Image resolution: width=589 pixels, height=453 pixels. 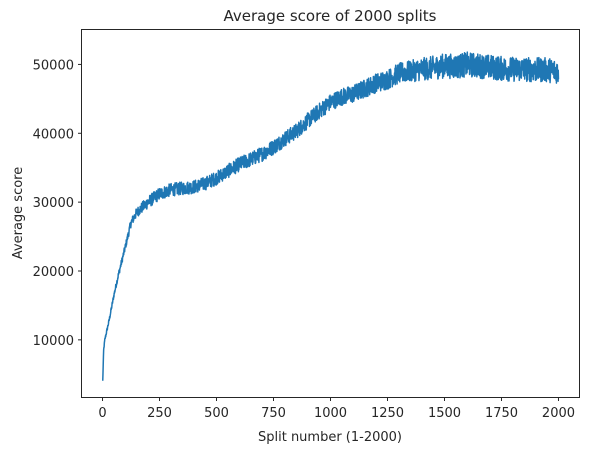 I want to click on x-tick-label: 250, so click(x=159, y=413).